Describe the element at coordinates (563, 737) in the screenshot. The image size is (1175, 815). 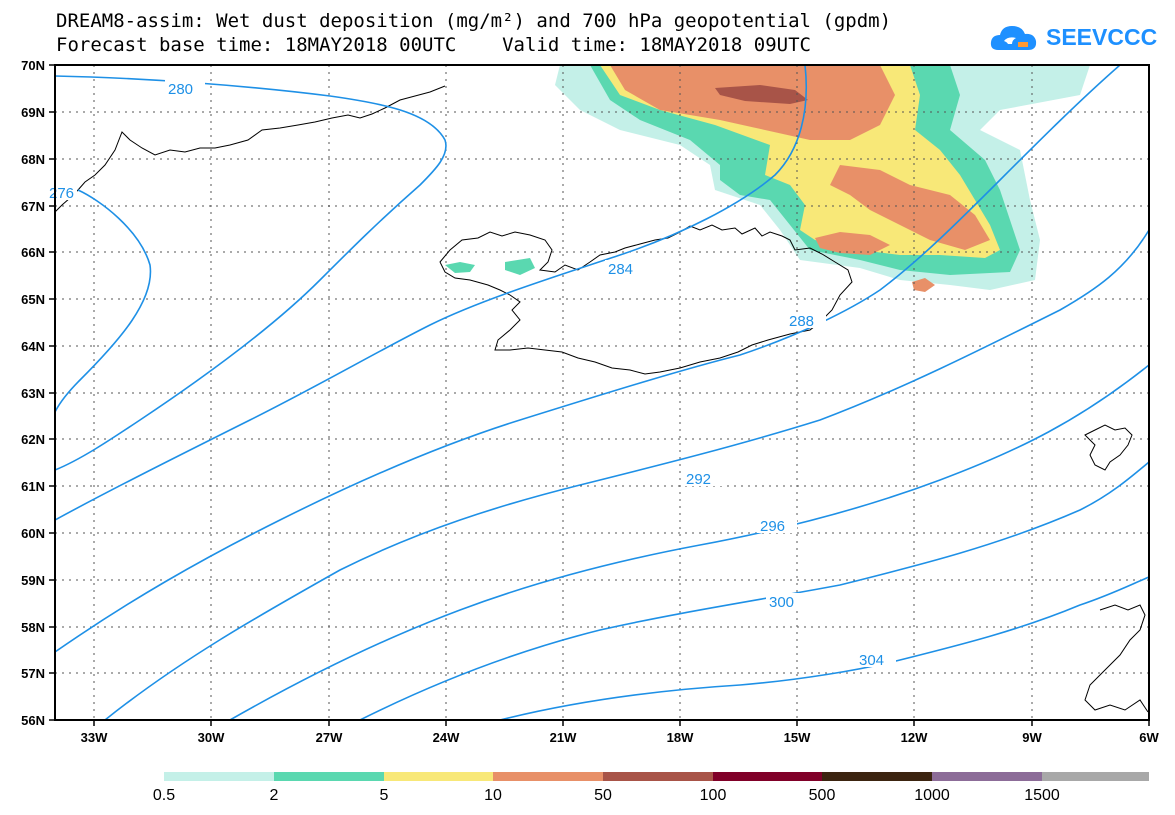
I see `lon-tick-label: 21W` at that location.